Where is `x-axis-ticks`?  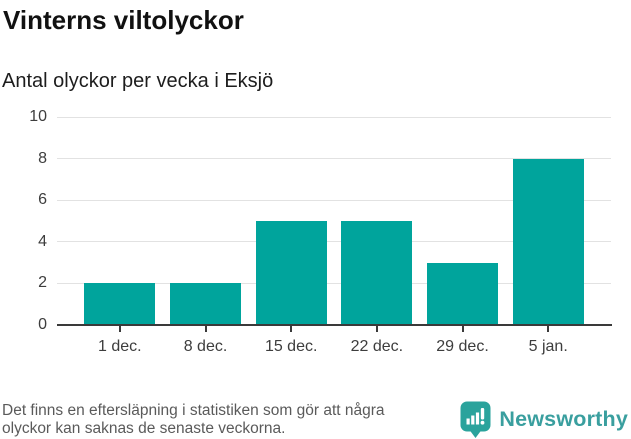
x-axis-ticks is located at coordinates (334, 329).